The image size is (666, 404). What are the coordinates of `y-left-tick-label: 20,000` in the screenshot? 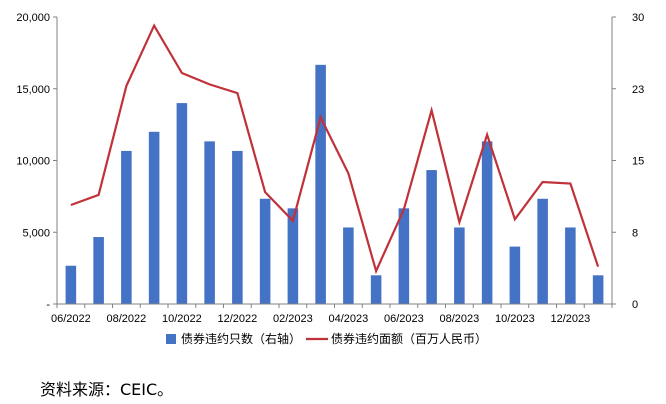 It's located at (33, 18).